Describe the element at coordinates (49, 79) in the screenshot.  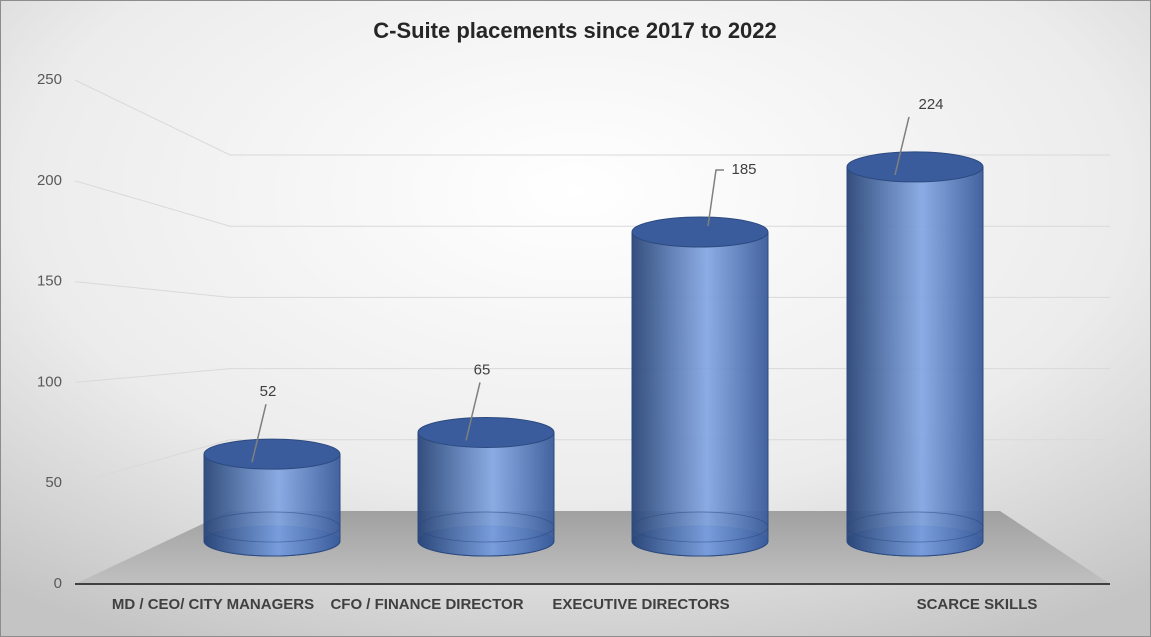
I see `y-tick-label: 250` at that location.